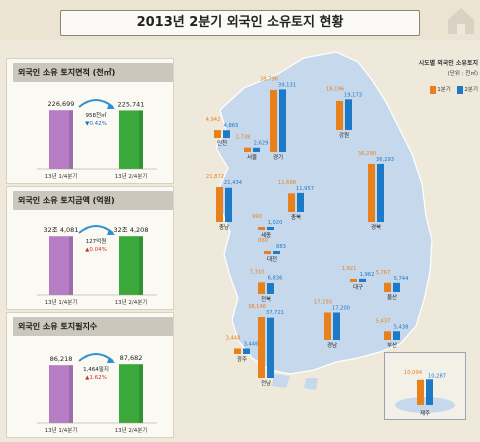  What do you see at coordinates (349, 269) in the screenshot?
I see `region-value-q1: 1,921` at bounding box center [349, 269].